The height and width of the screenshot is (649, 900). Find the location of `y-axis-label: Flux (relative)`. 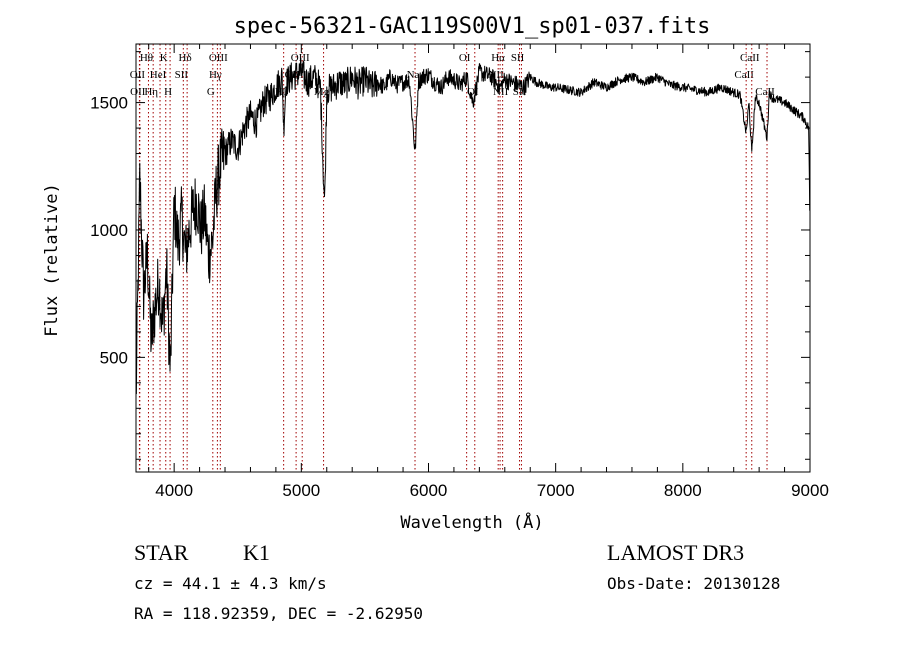

y-axis-label: Flux (relative) is located at coordinates (52, 260).